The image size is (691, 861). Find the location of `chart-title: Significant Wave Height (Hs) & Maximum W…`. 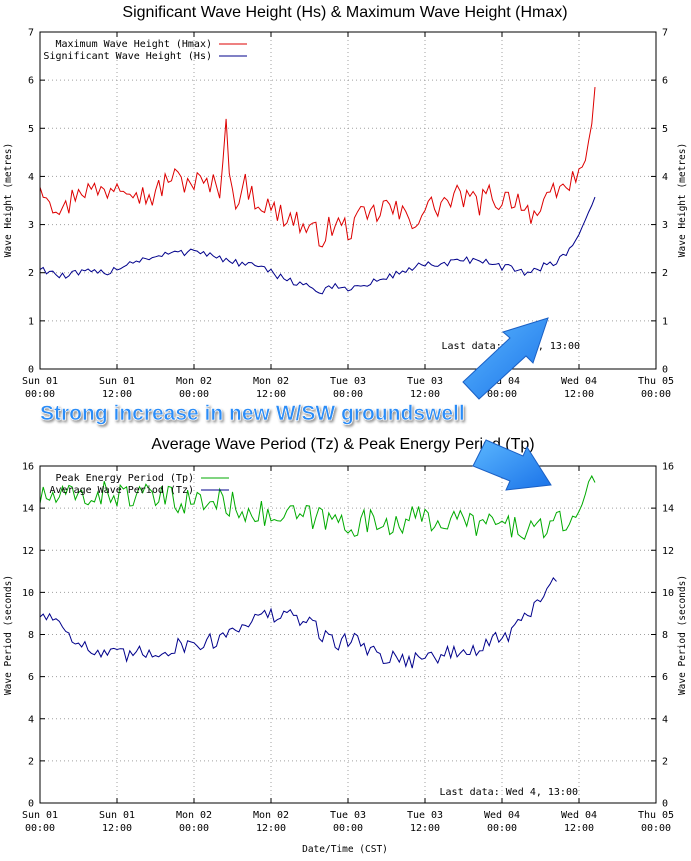

chart-title: Significant Wave Height (Hs) & Maximum W… is located at coordinates (344, 12).